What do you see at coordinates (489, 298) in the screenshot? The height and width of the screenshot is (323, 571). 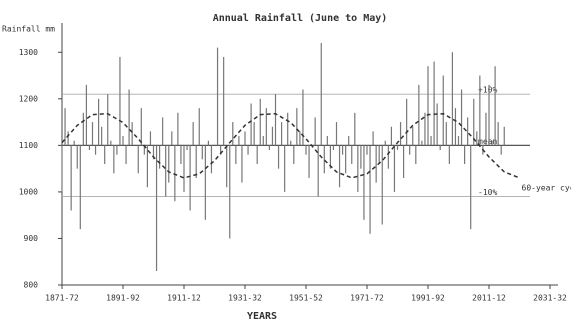 I see `x-tick-label: 2011-12` at bounding box center [489, 298].